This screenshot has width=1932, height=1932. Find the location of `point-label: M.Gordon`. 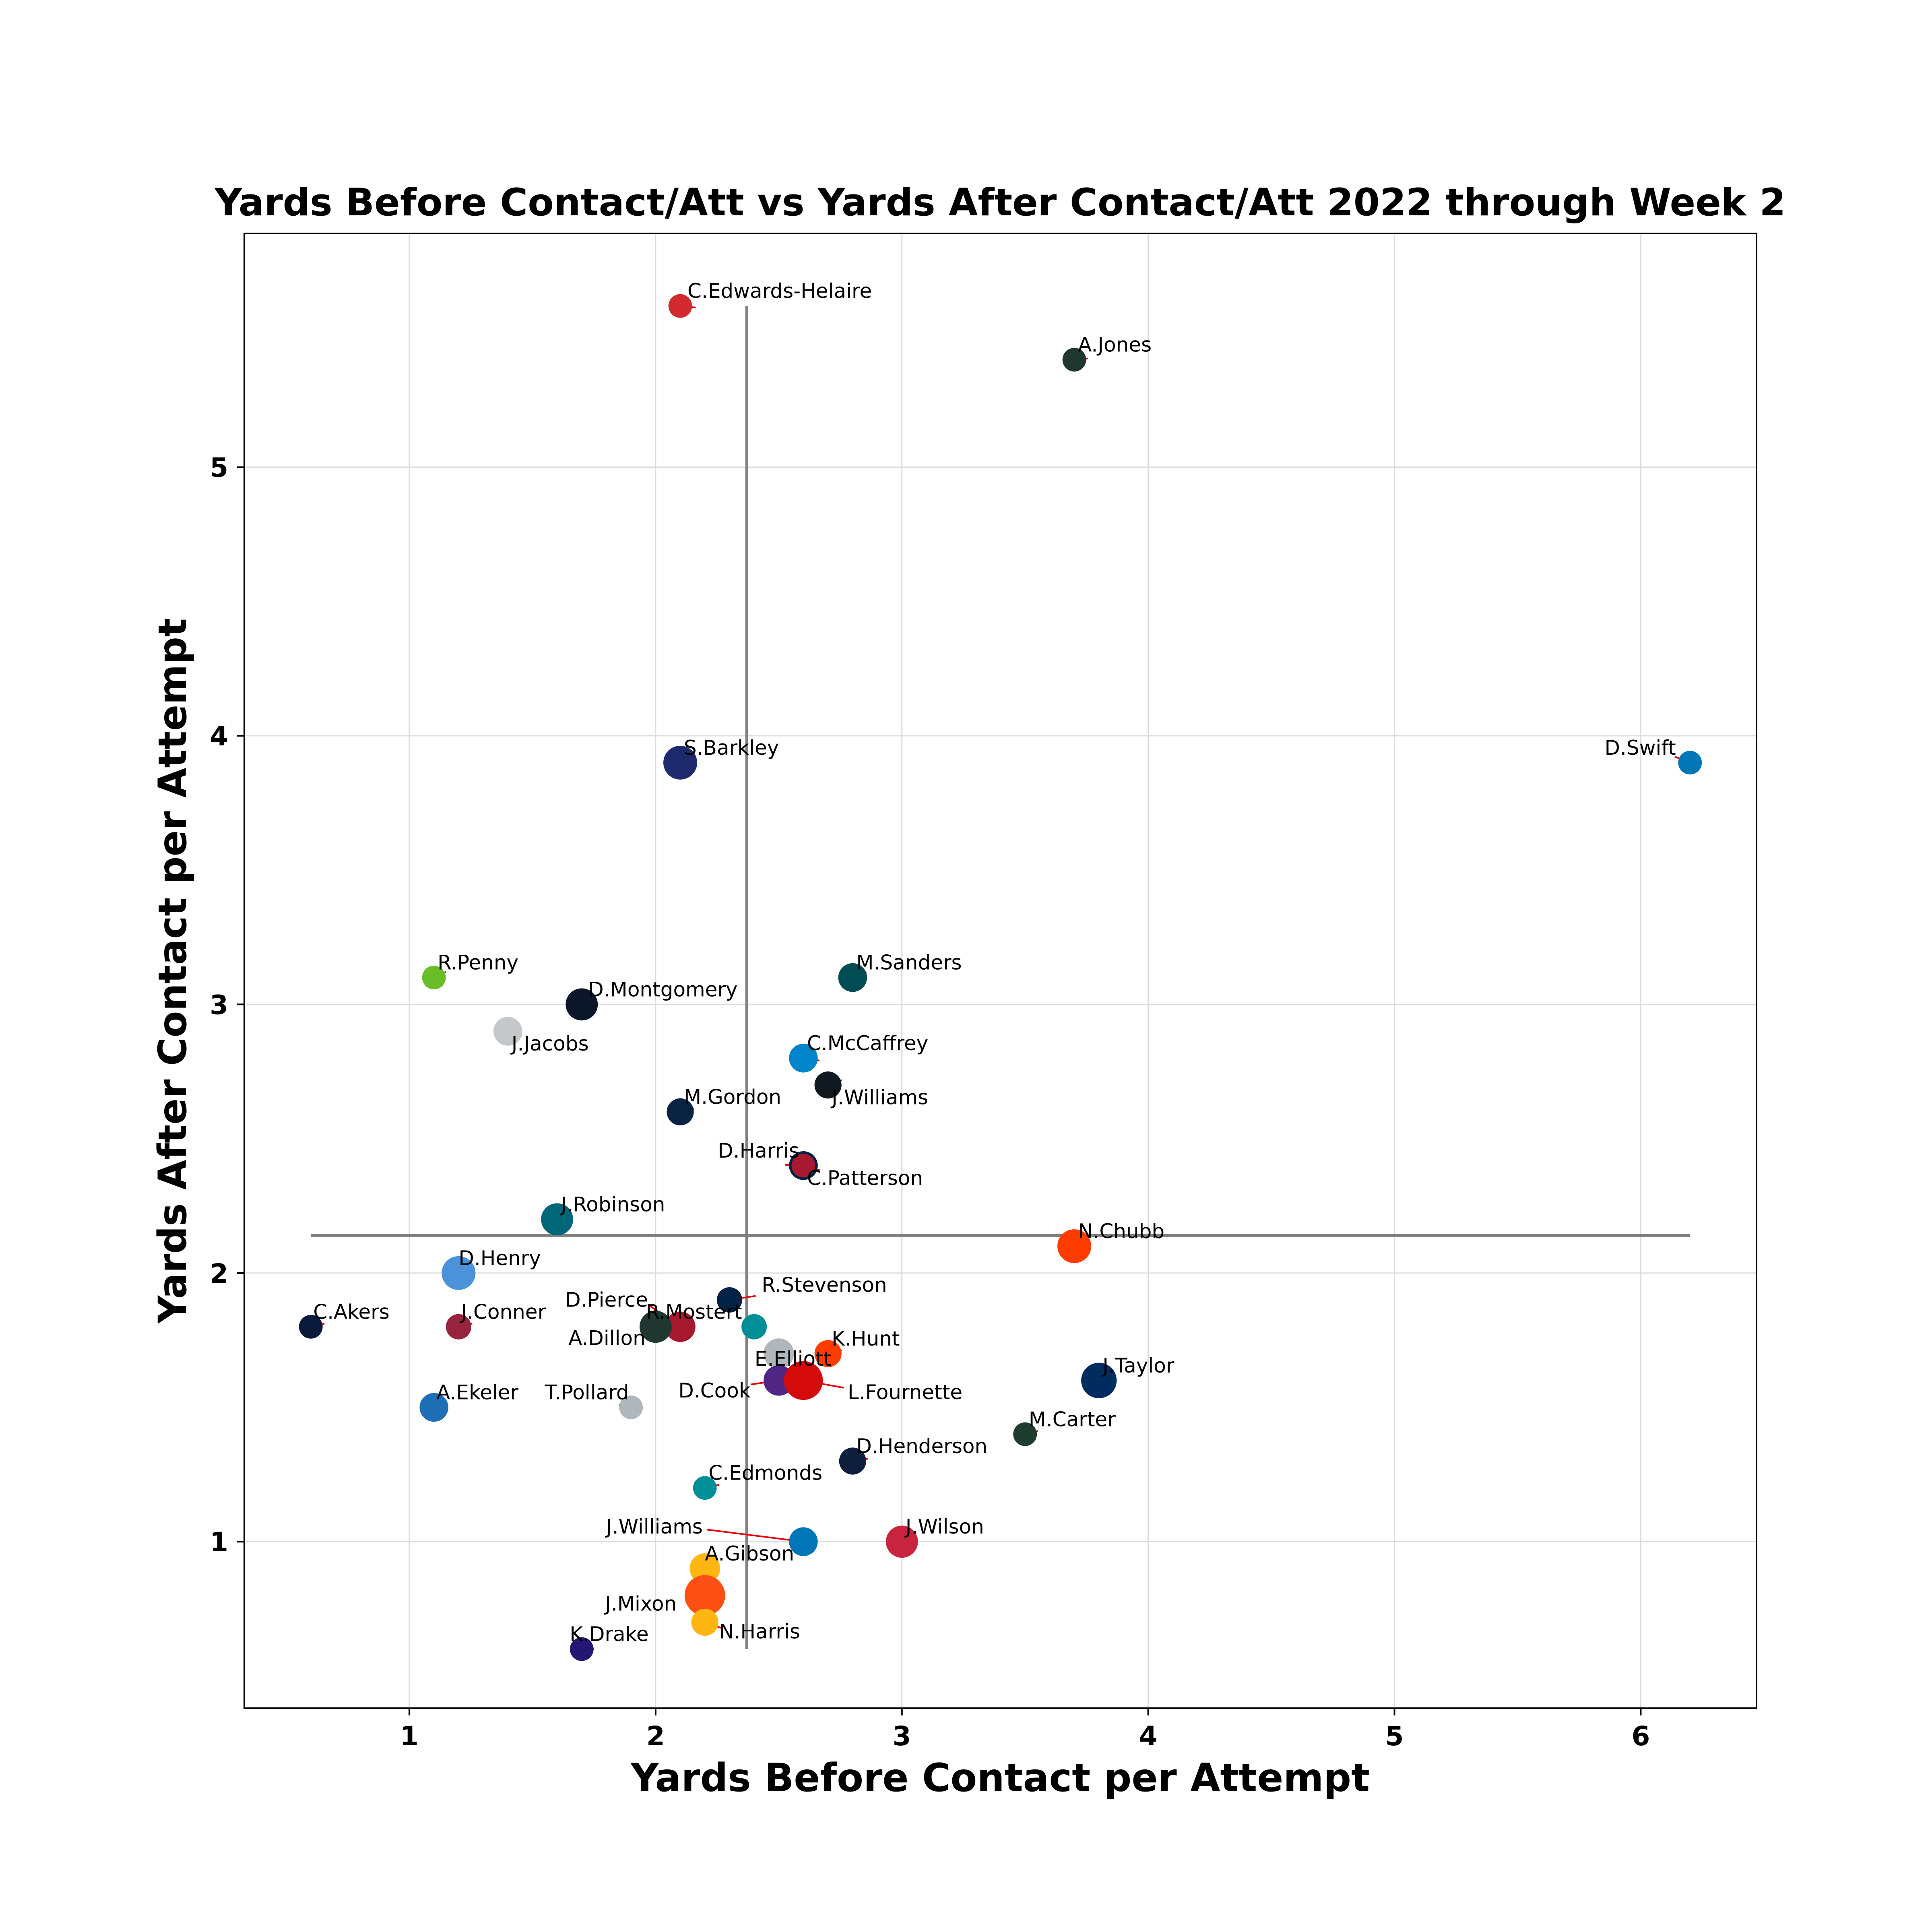

point-label: M.Gordon is located at coordinates (732, 1096).